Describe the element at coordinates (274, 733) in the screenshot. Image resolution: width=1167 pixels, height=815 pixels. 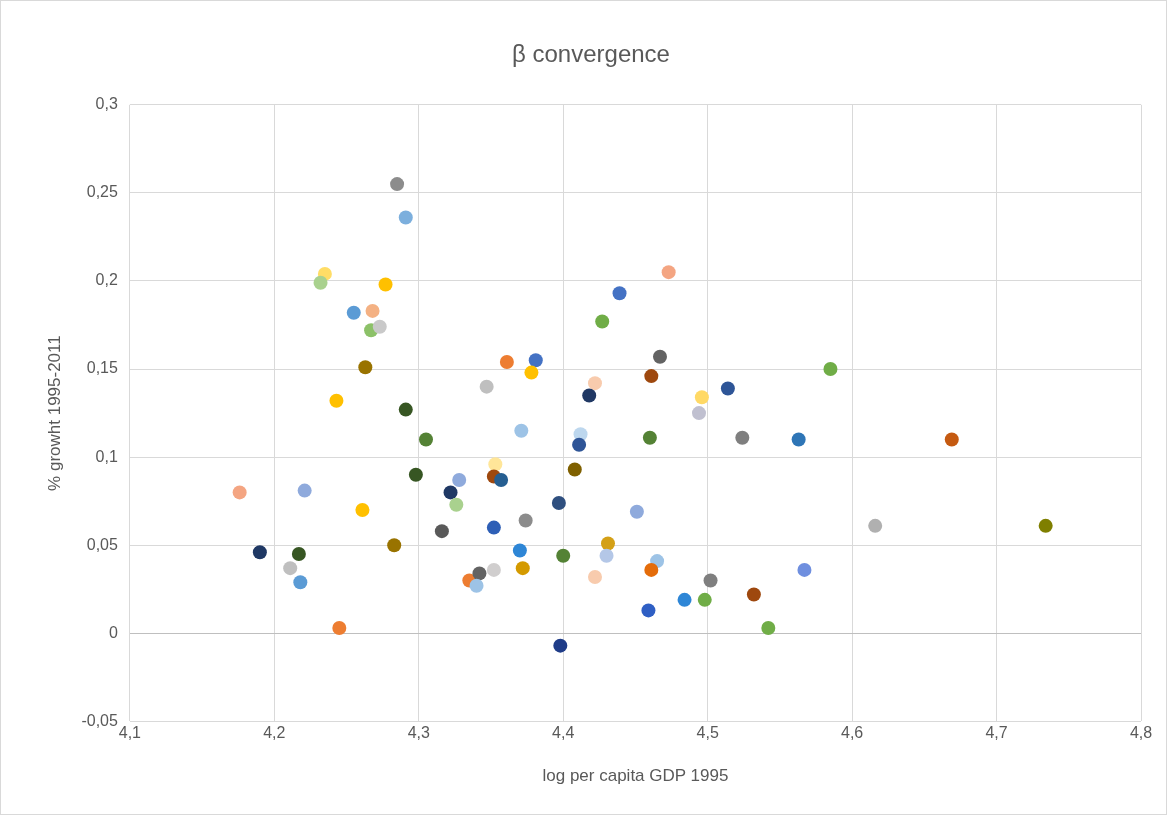
I see `x-tick-label: 4,2` at that location.